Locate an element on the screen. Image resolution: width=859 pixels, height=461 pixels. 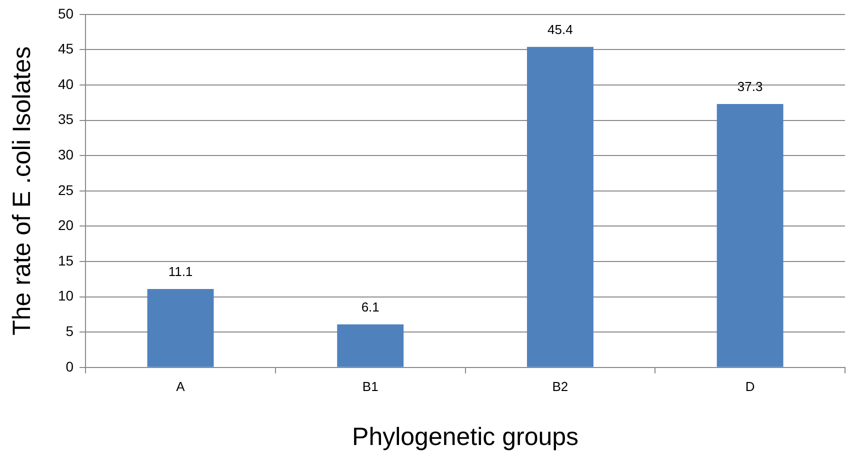
x-axis-title: Phylogenetic groups is located at coordinates (465, 436).